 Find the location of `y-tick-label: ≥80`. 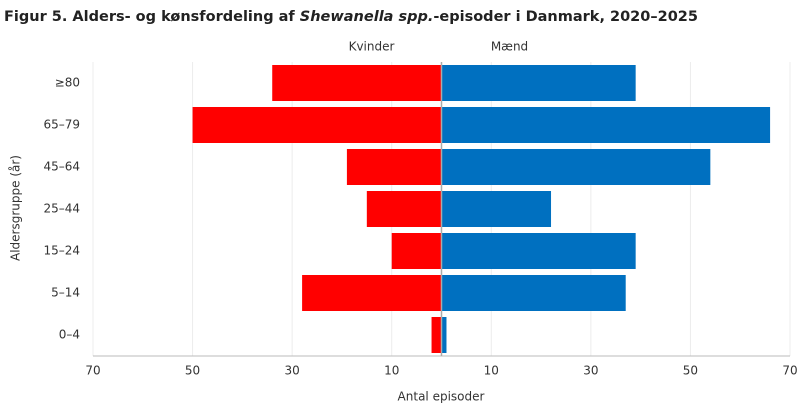

y-tick-label: ≥80 is located at coordinates (67, 83).